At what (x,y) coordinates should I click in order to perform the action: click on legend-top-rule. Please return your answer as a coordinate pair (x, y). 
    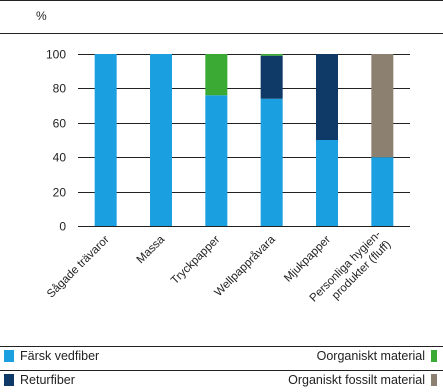
    Looking at the image, I should click on (221, 346).